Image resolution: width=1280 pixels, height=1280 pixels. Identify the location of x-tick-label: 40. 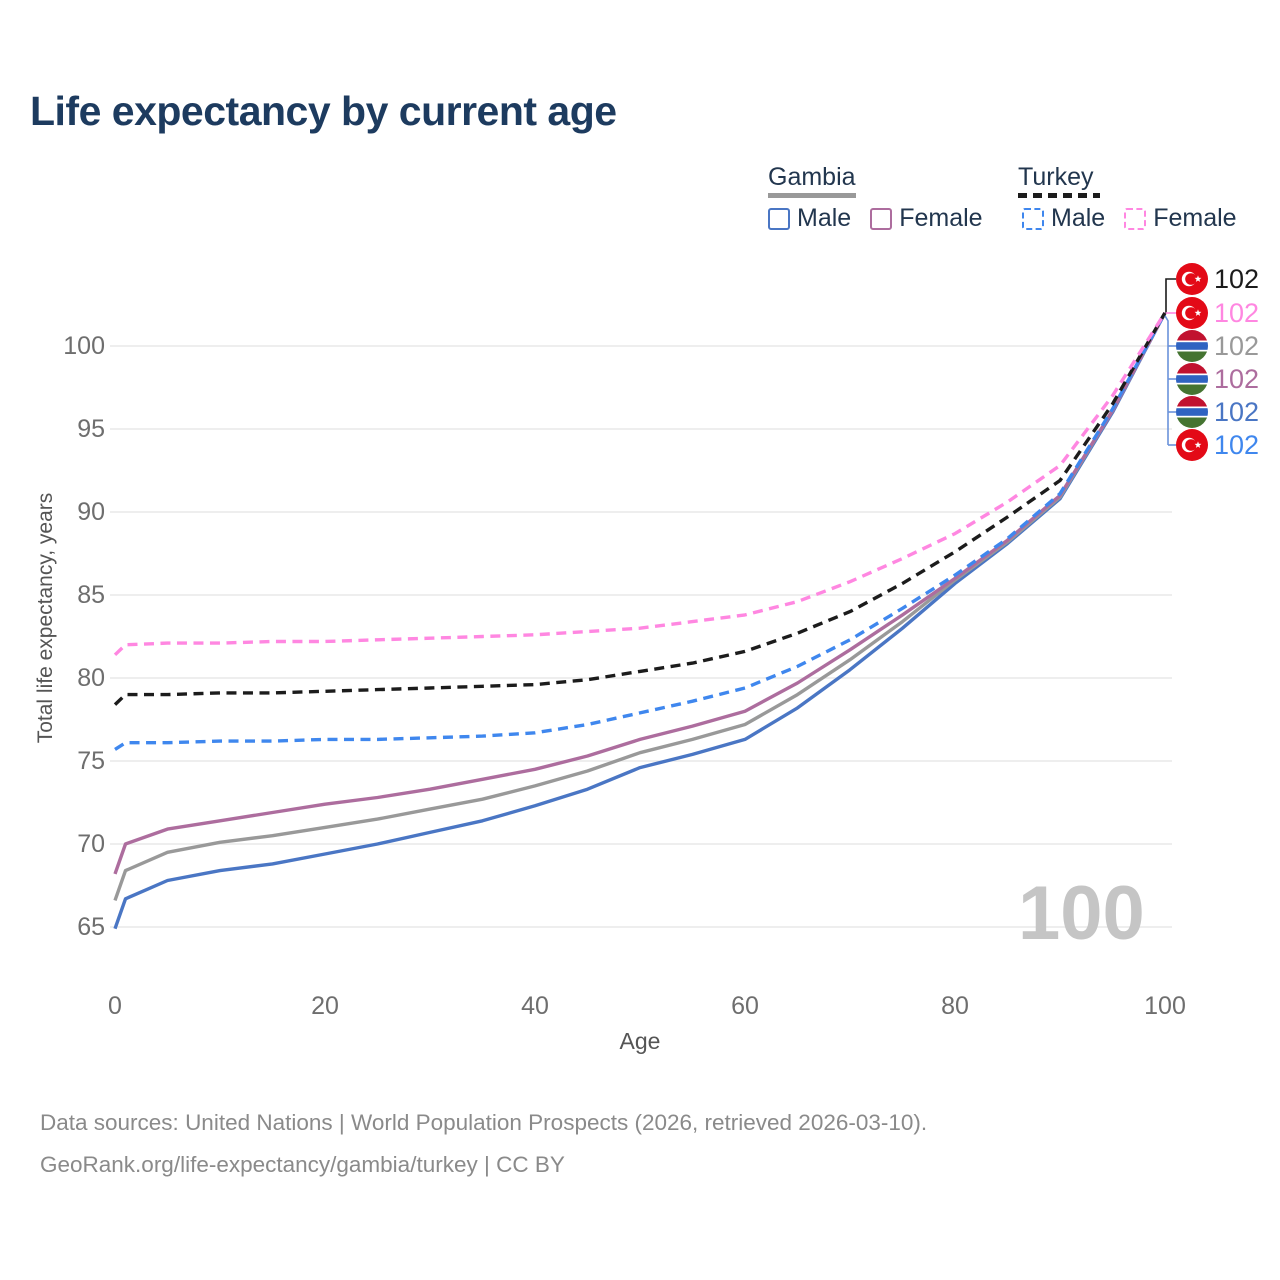
(535, 1006).